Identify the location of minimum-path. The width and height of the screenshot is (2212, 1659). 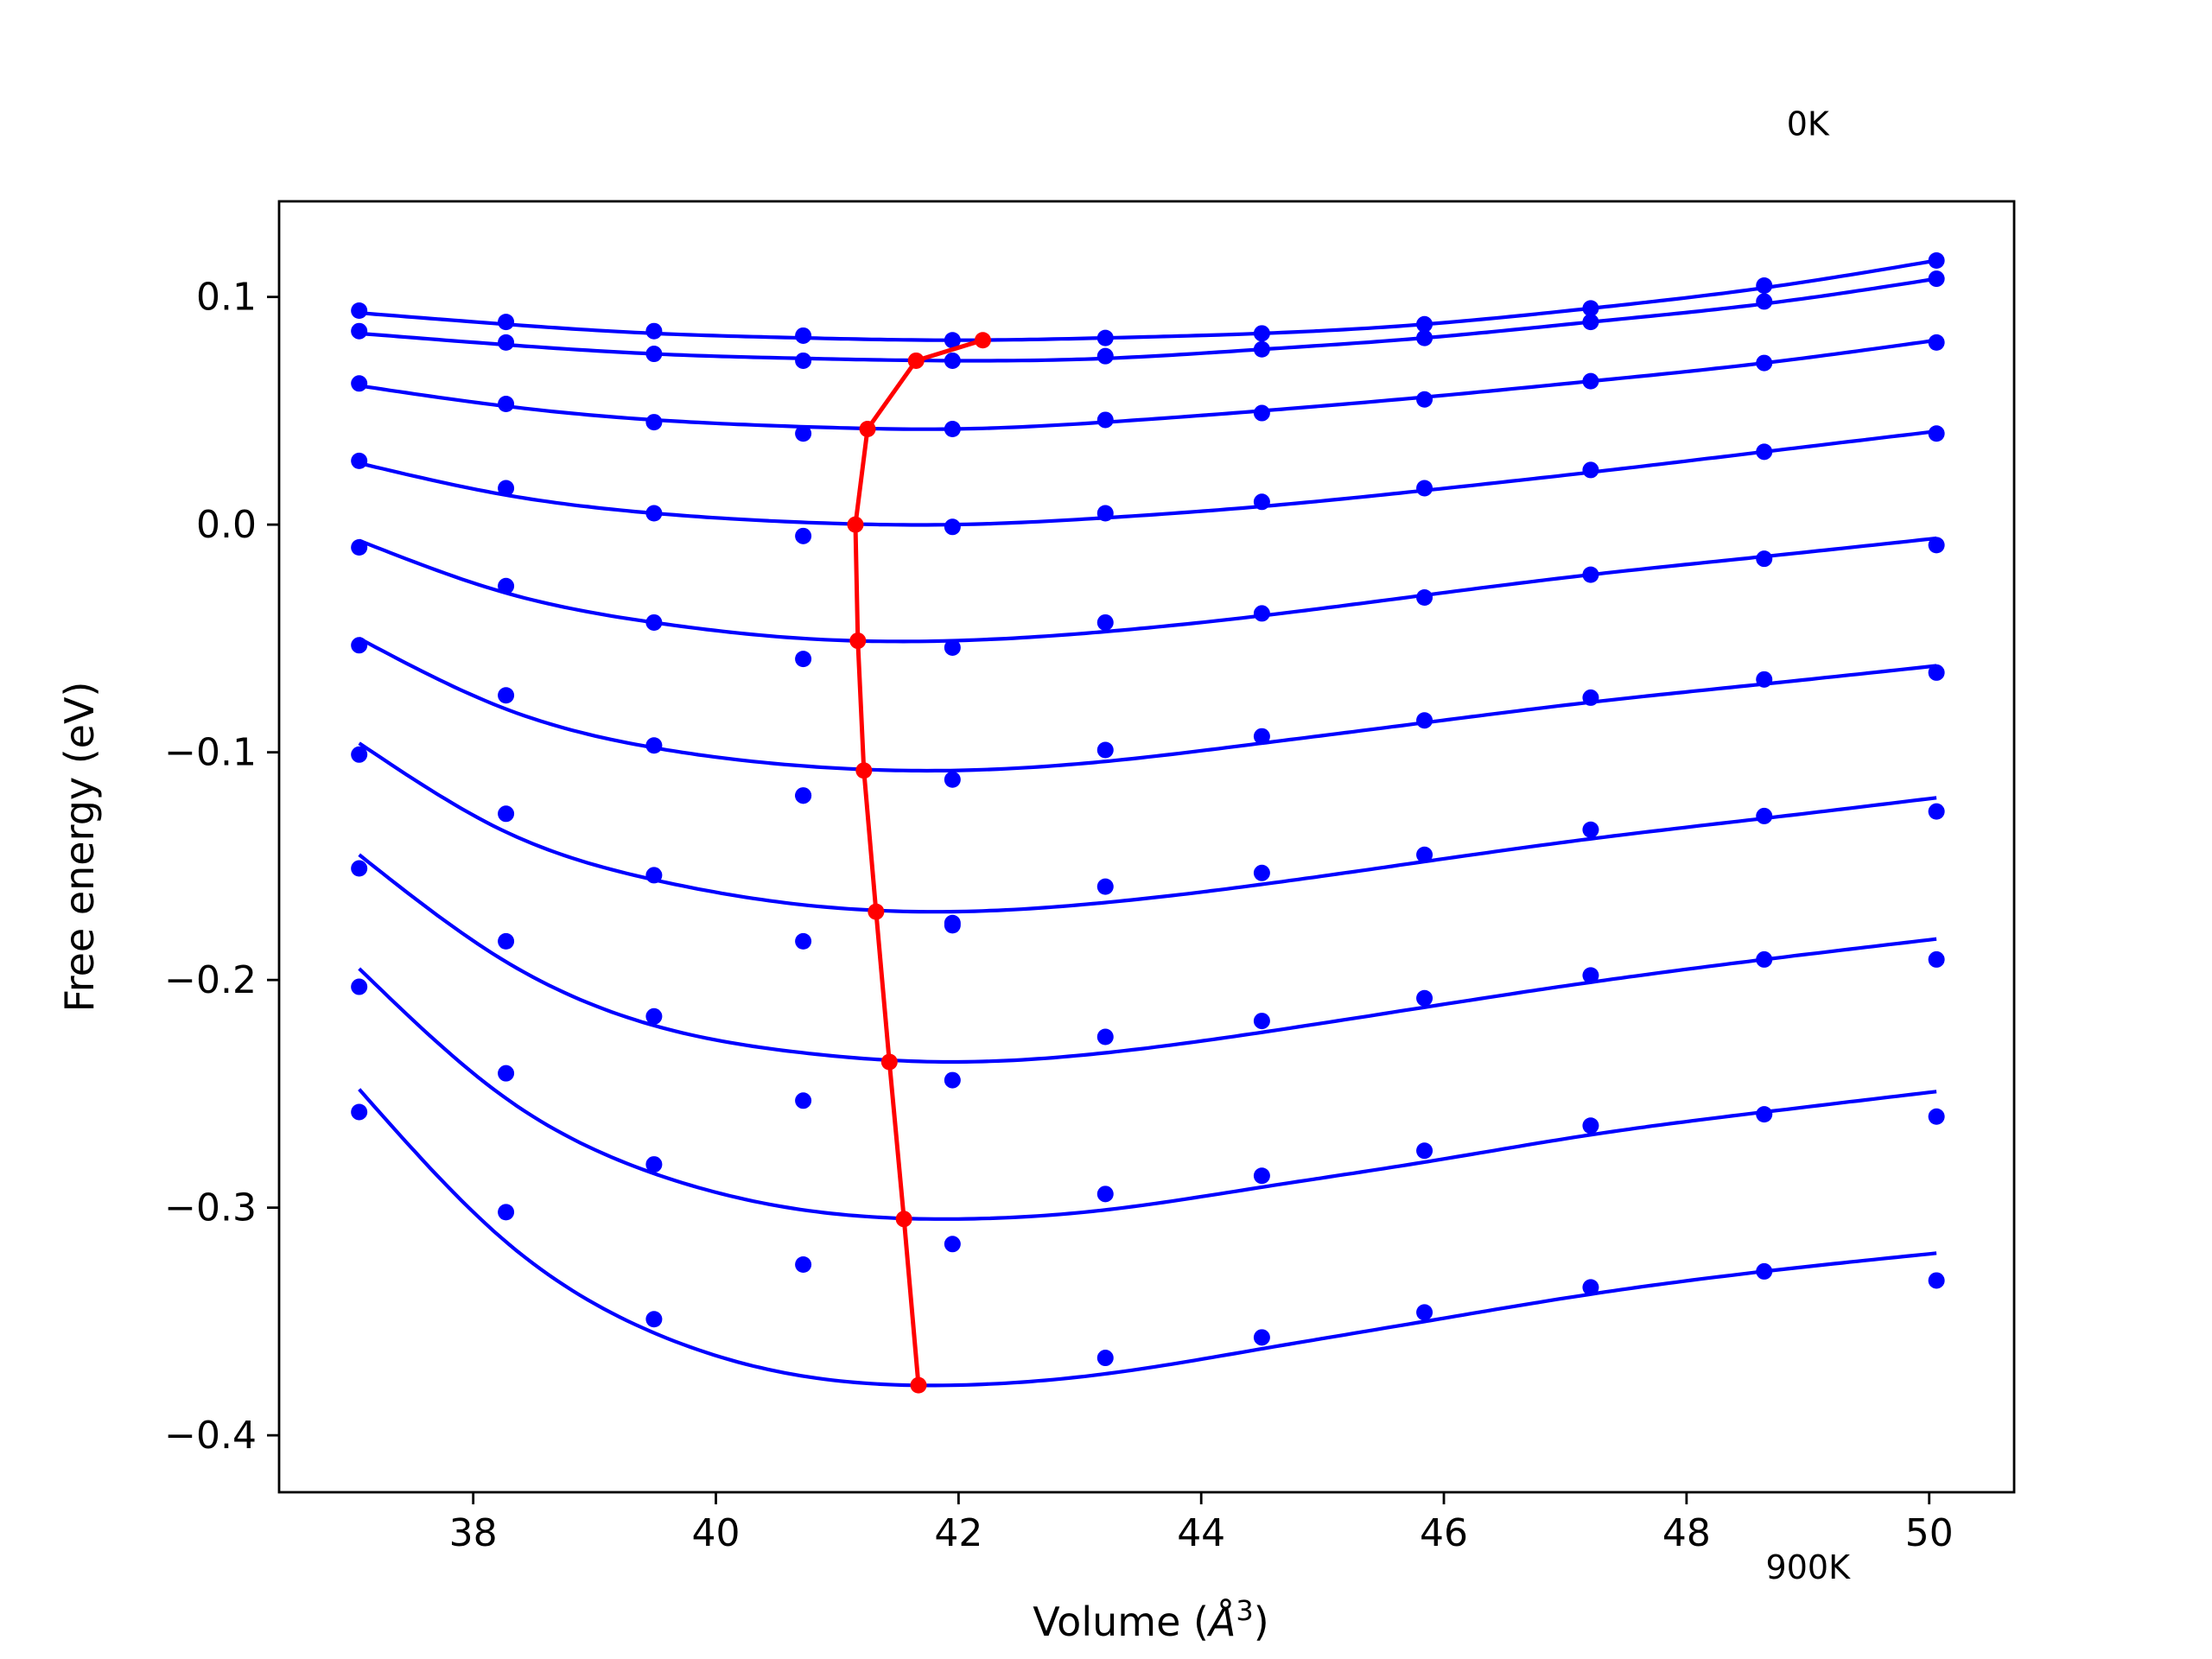
(919, 863).